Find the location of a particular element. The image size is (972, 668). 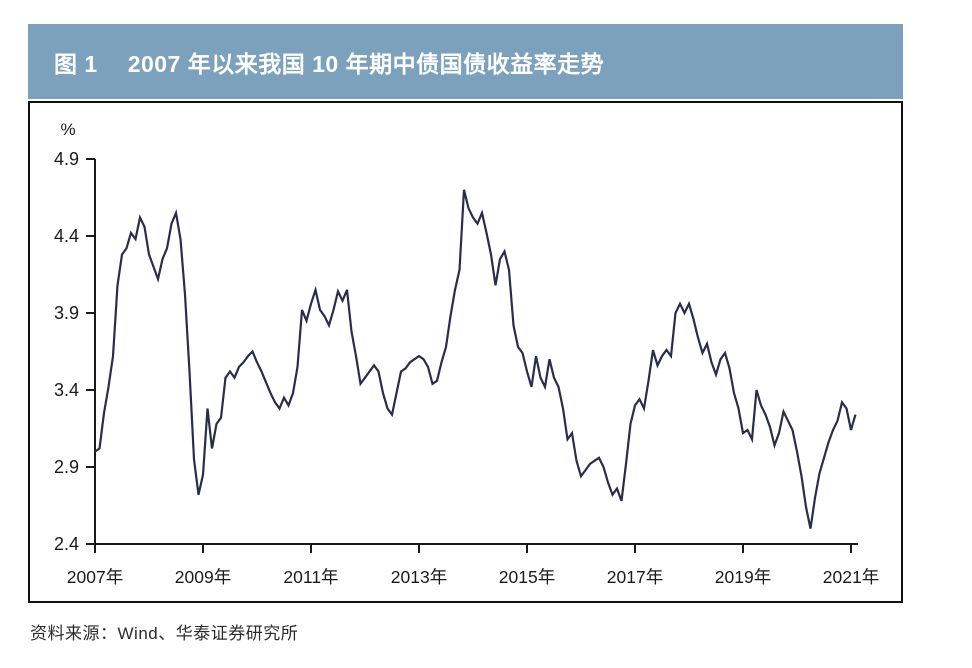

figure-number: 图 1 is located at coordinates (76, 63).